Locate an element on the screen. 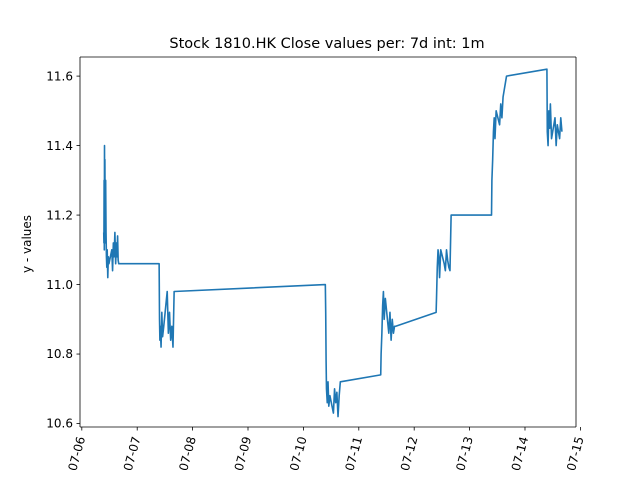 The height and width of the screenshot is (480, 640). y-axis-label: y - values is located at coordinates (27, 244).